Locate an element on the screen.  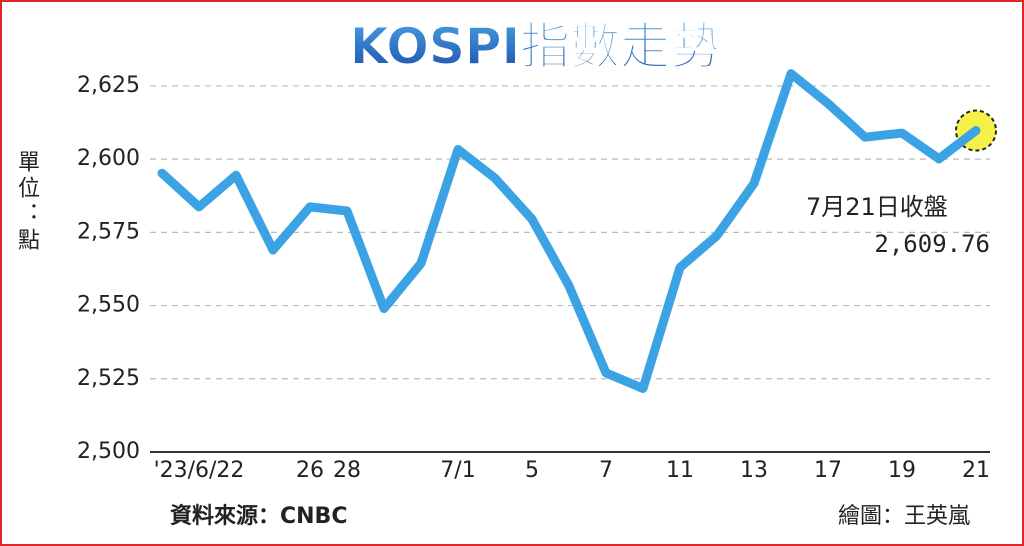
x-tick-label: 11 is located at coordinates (680, 470).